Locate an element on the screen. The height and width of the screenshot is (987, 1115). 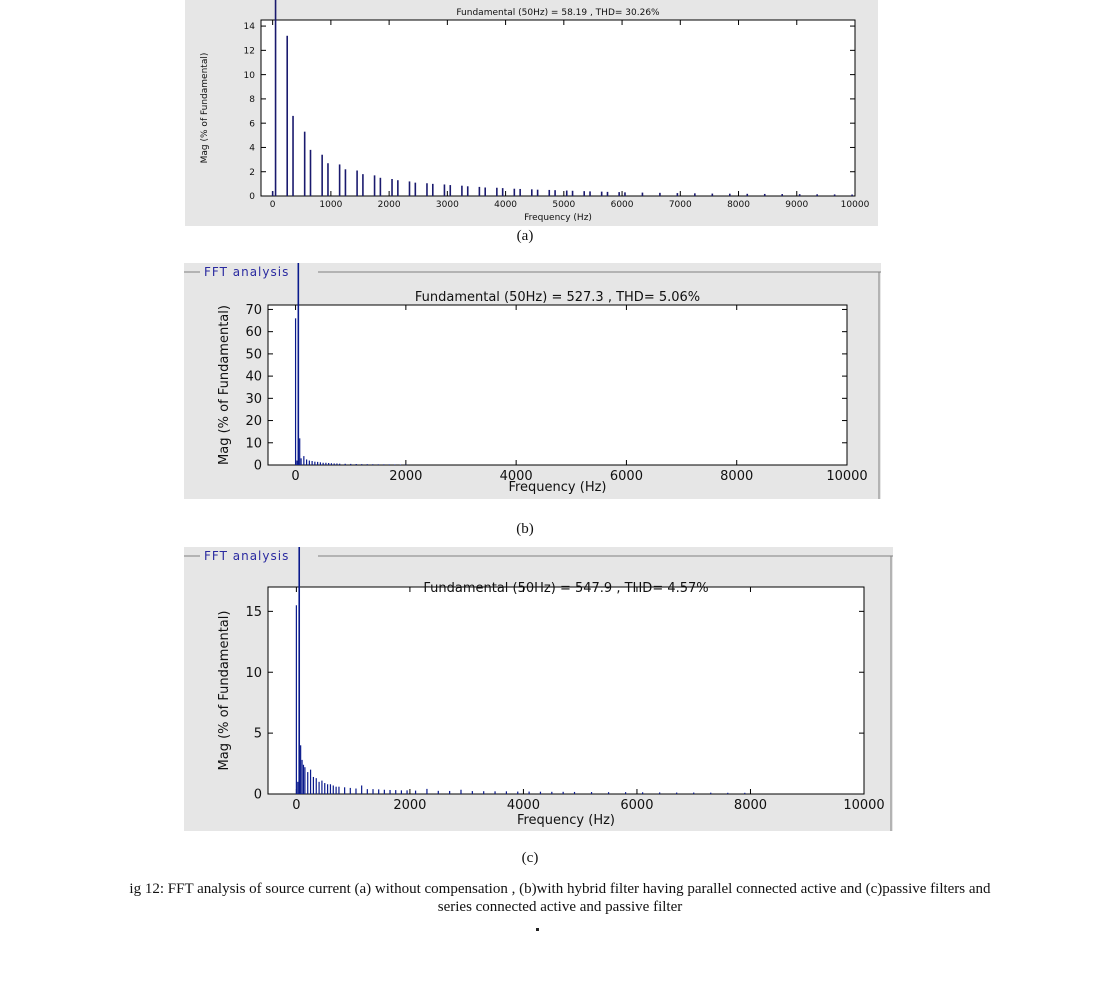
y-tick-label: 14 is located at coordinates (250, 27).